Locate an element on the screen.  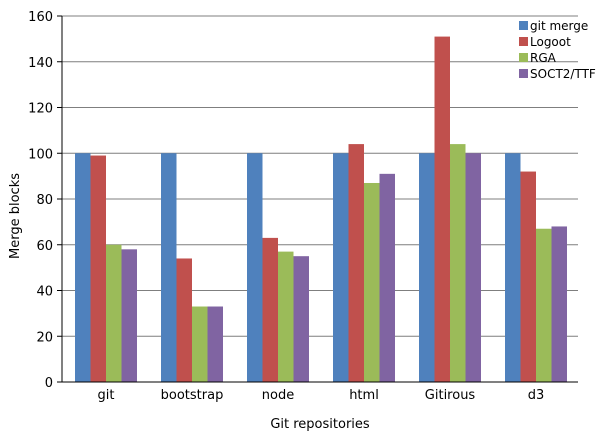
y-tick-label: 80 is located at coordinates (44, 200).